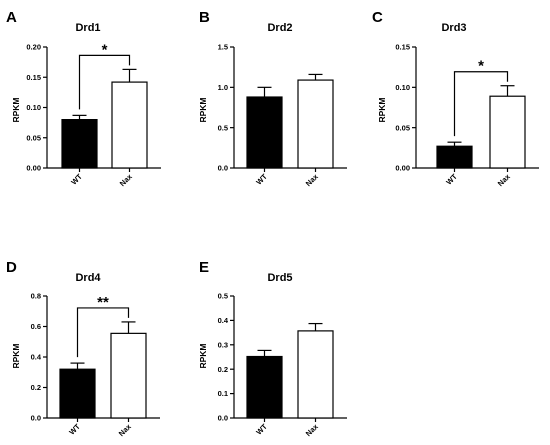 The height and width of the screenshot is (445, 550). What do you see at coordinates (223, 47) in the screenshot?
I see `y-tick-label: 1.5` at bounding box center [223, 47].